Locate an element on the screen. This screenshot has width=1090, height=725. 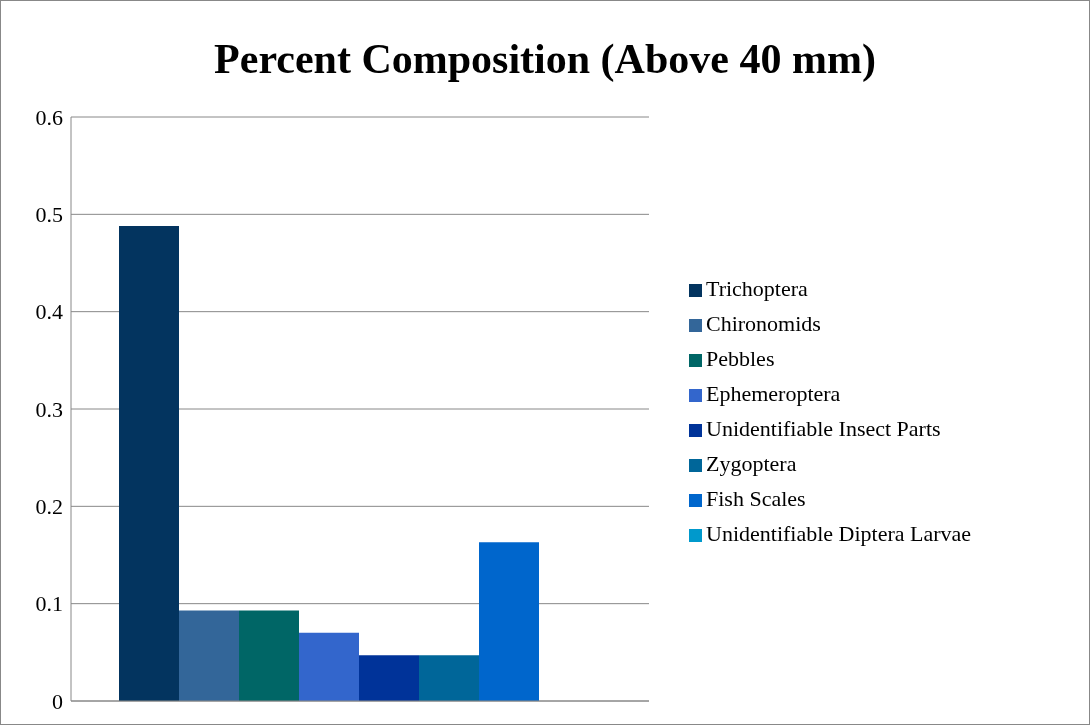
y-tick-label: 0.1 is located at coordinates (49, 604).